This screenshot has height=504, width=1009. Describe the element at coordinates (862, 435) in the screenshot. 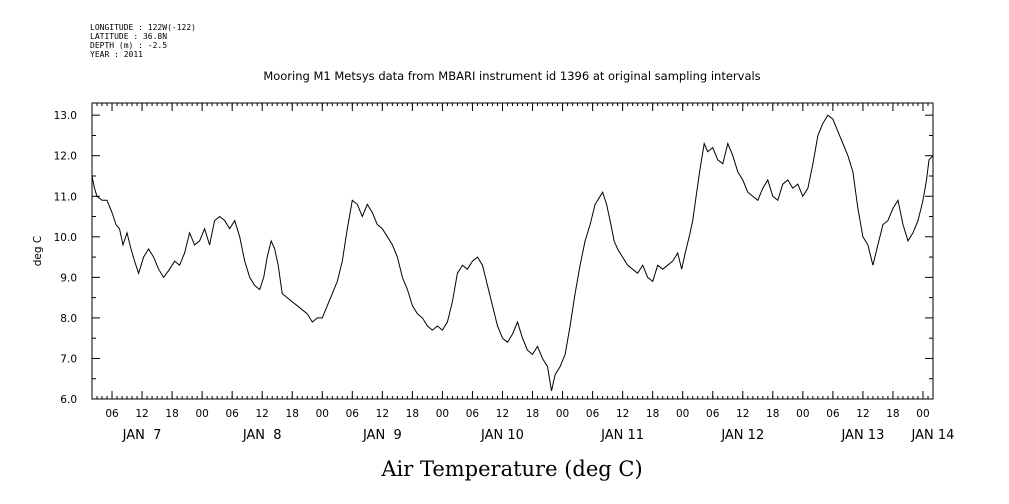

I see `x-day-label: JAN 13` at that location.